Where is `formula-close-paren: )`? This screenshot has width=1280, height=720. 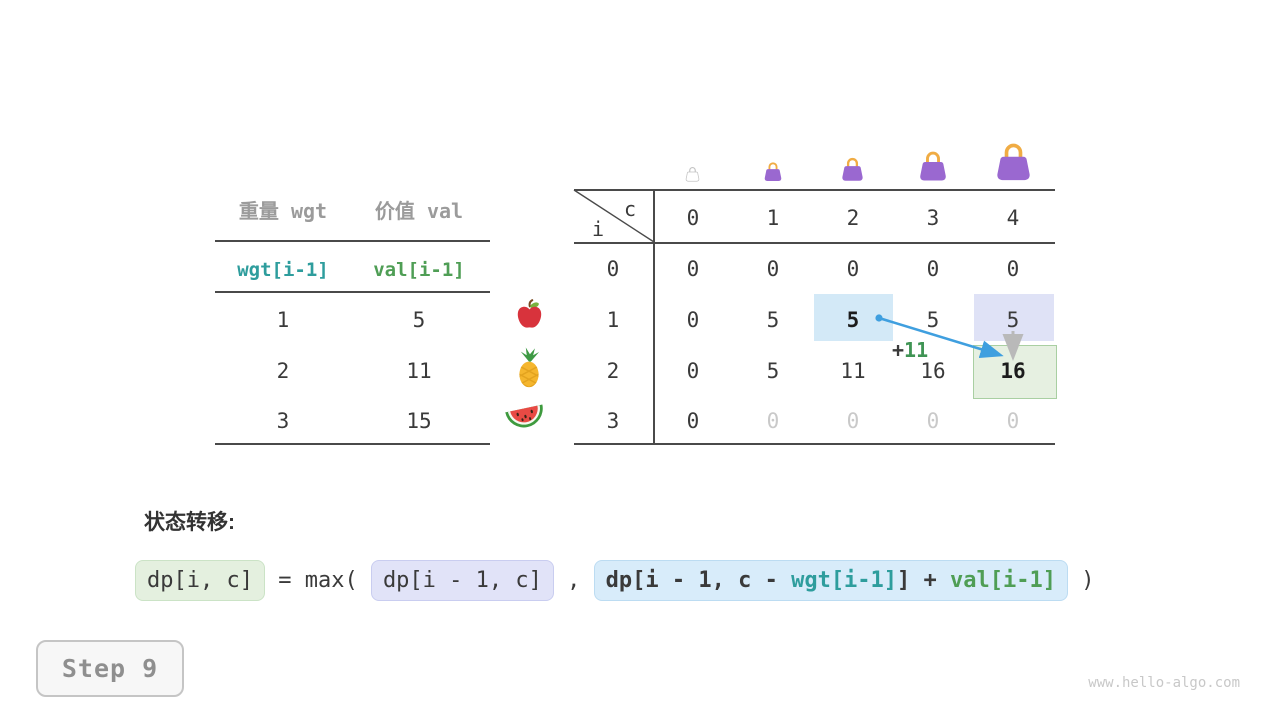
formula-close-paren: ) is located at coordinates (1081, 580).